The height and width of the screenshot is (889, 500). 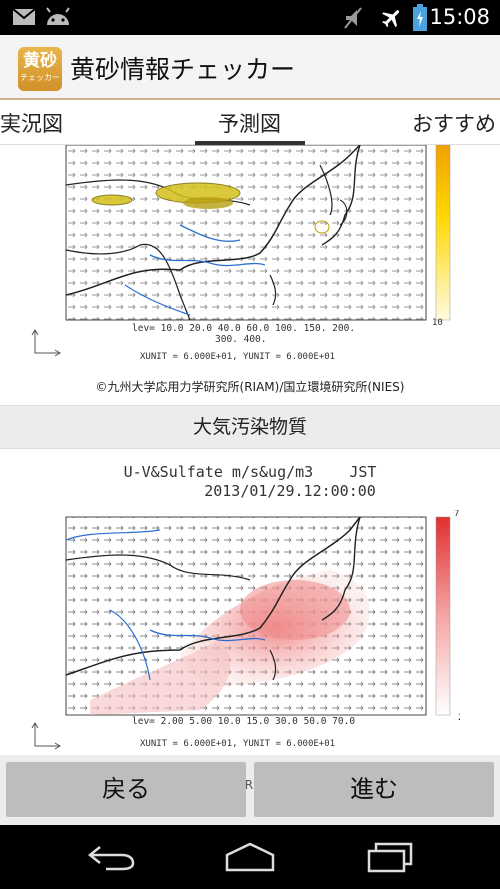 I want to click on mail-icon, so click(x=24, y=16).